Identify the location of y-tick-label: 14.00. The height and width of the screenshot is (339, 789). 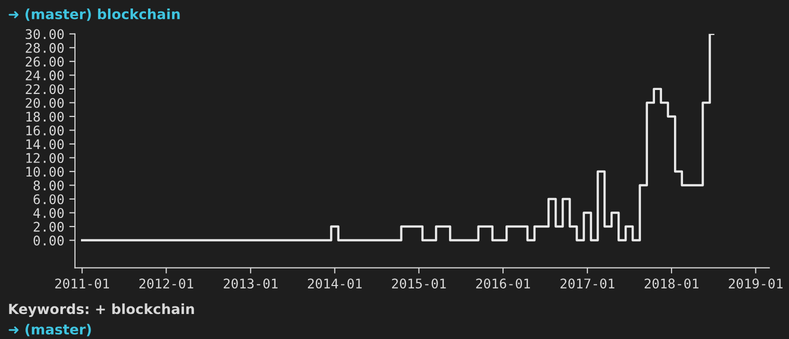
(45, 144).